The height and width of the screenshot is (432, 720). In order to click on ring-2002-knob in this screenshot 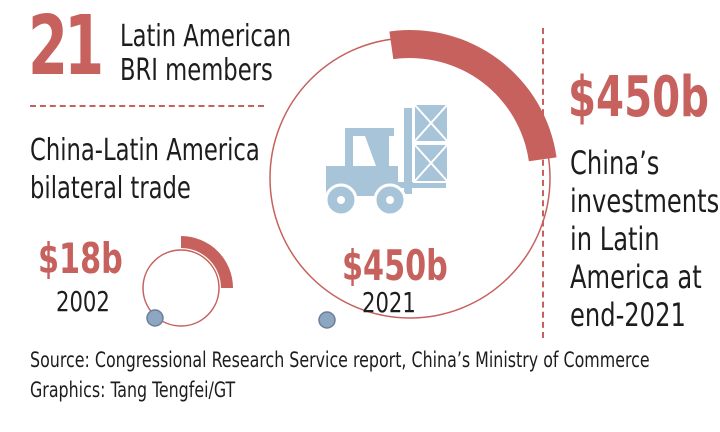, I will do `click(155, 318)`.